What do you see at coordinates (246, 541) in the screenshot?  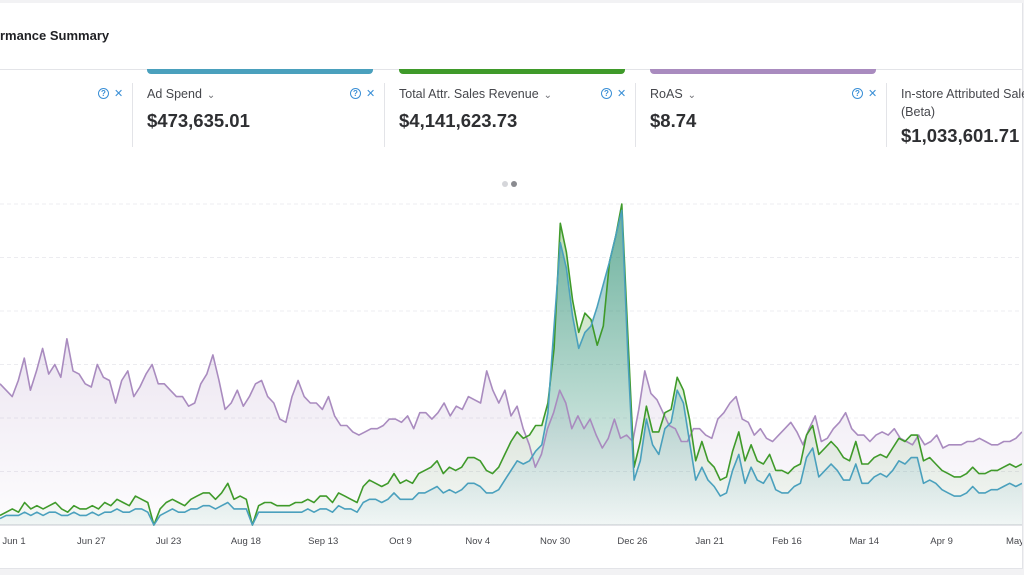 I see `x-tick-label: Aug 18` at bounding box center [246, 541].